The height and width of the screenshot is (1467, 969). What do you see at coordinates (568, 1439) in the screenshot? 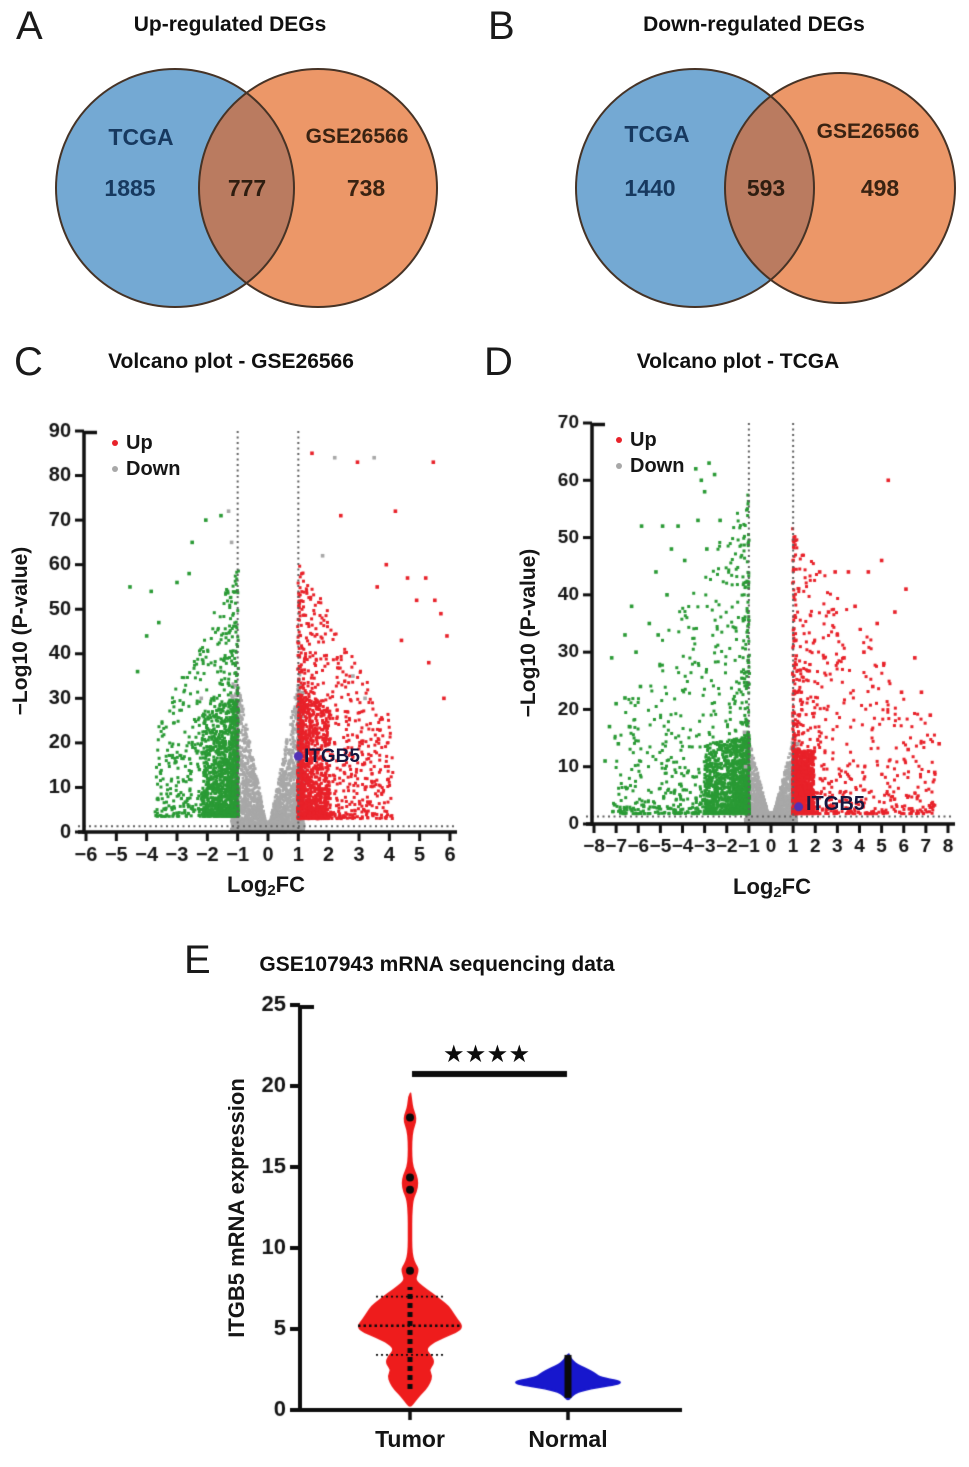
I see `violin-e-category-normal: Normal` at bounding box center [568, 1439].